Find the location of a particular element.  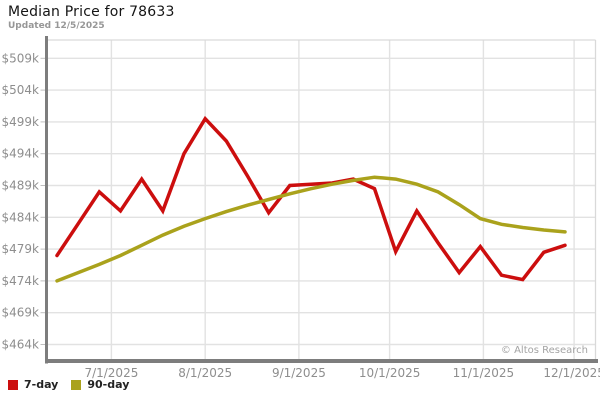

page-title: Median Price for 78633 is located at coordinates (91, 12).